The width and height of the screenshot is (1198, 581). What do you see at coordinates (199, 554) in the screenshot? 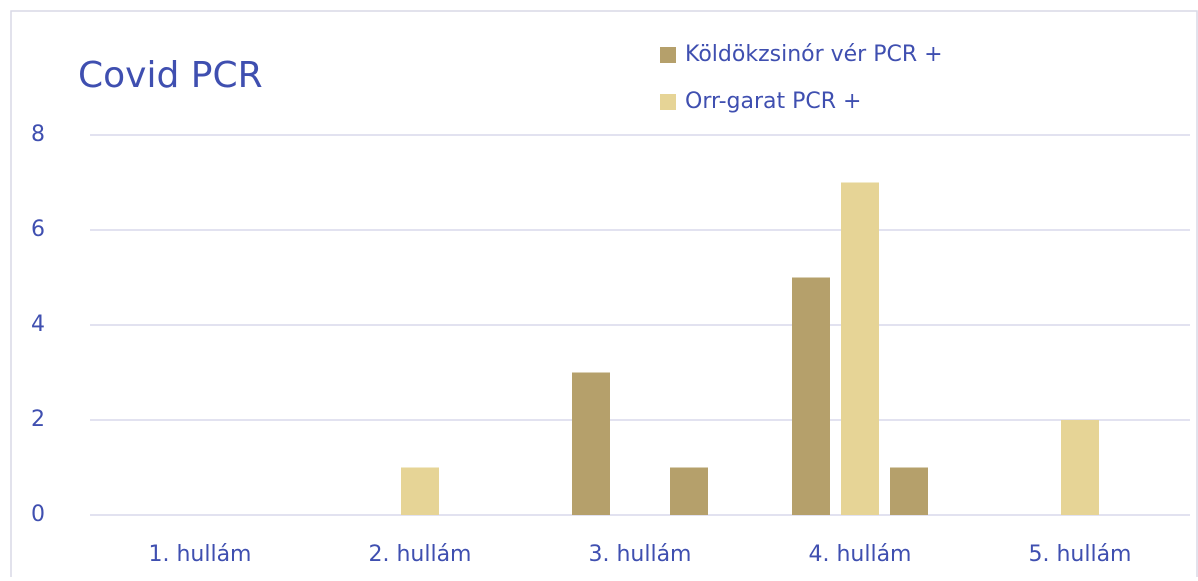
I see `x-tick-label: 1. hullám` at bounding box center [199, 554].